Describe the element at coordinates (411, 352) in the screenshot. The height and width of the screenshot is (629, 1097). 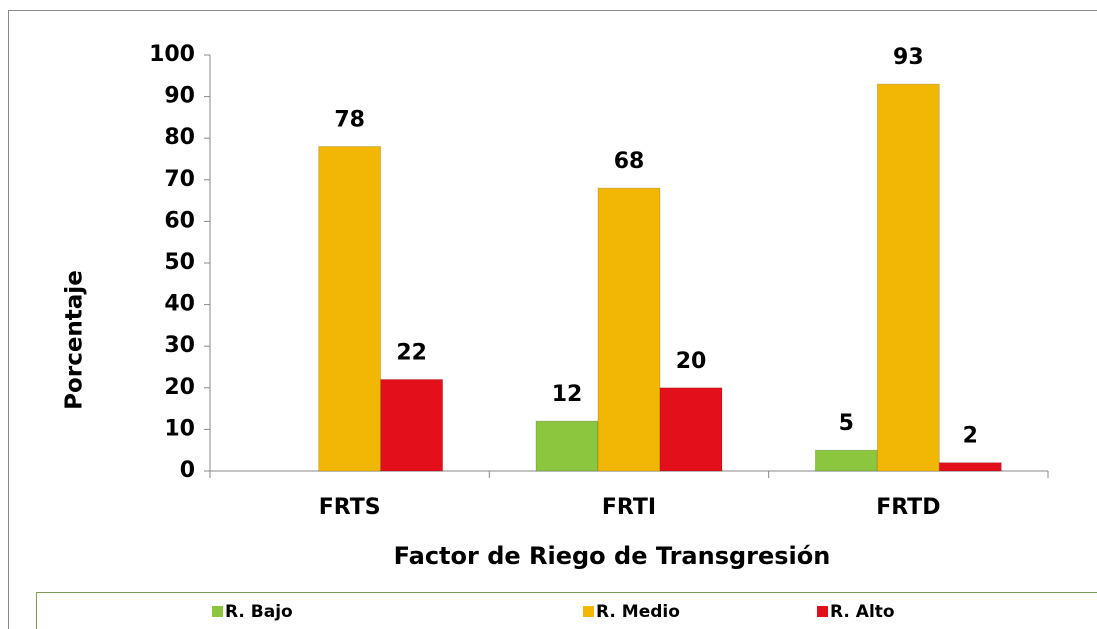
I see `value-label: 22` at that location.